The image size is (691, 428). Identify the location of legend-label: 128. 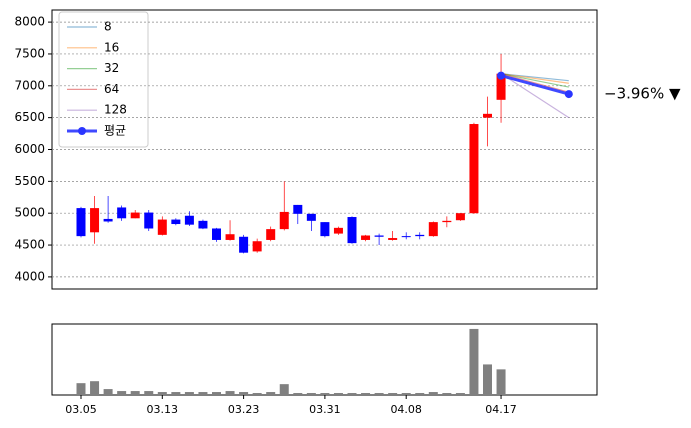
(115, 110).